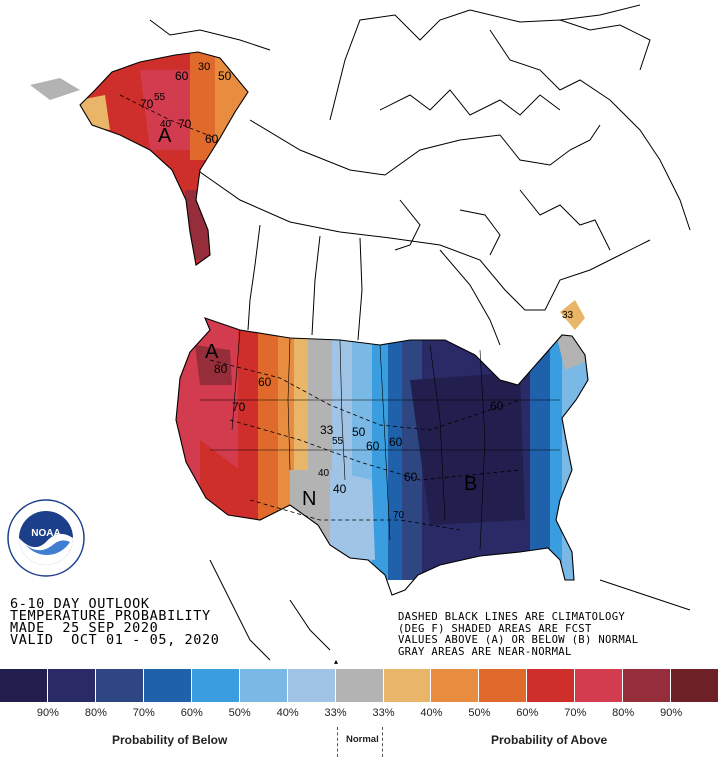 The image size is (719, 760). What do you see at coordinates (12, 715) in the screenshot?
I see `colorbar-tick-label` at bounding box center [12, 715].